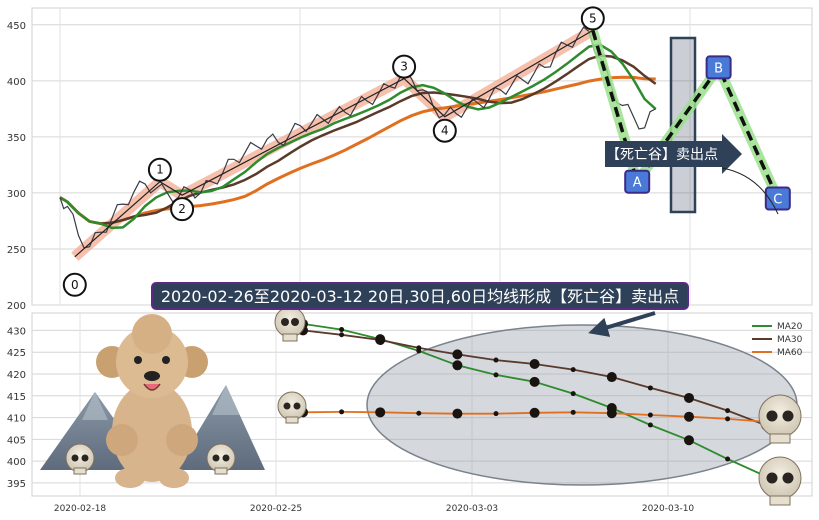  Describe the element at coordinates (472, 509) in the screenshot. I see `ma-x-tick: 2020-03-03` at that location.